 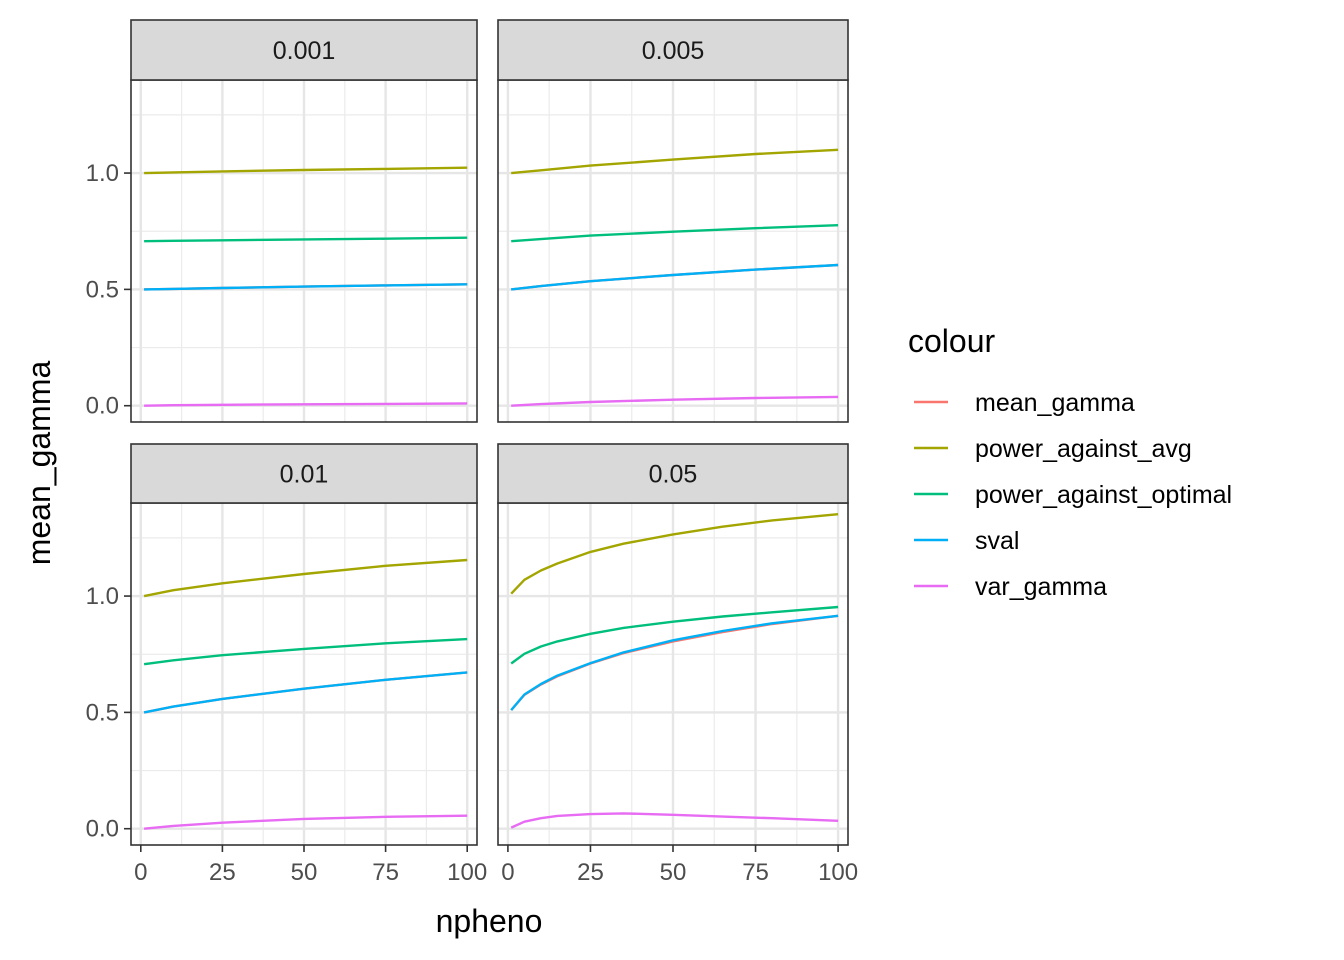 I want to click on legend-label-power_against_avg: power_against_avg, so click(x=1083, y=449).